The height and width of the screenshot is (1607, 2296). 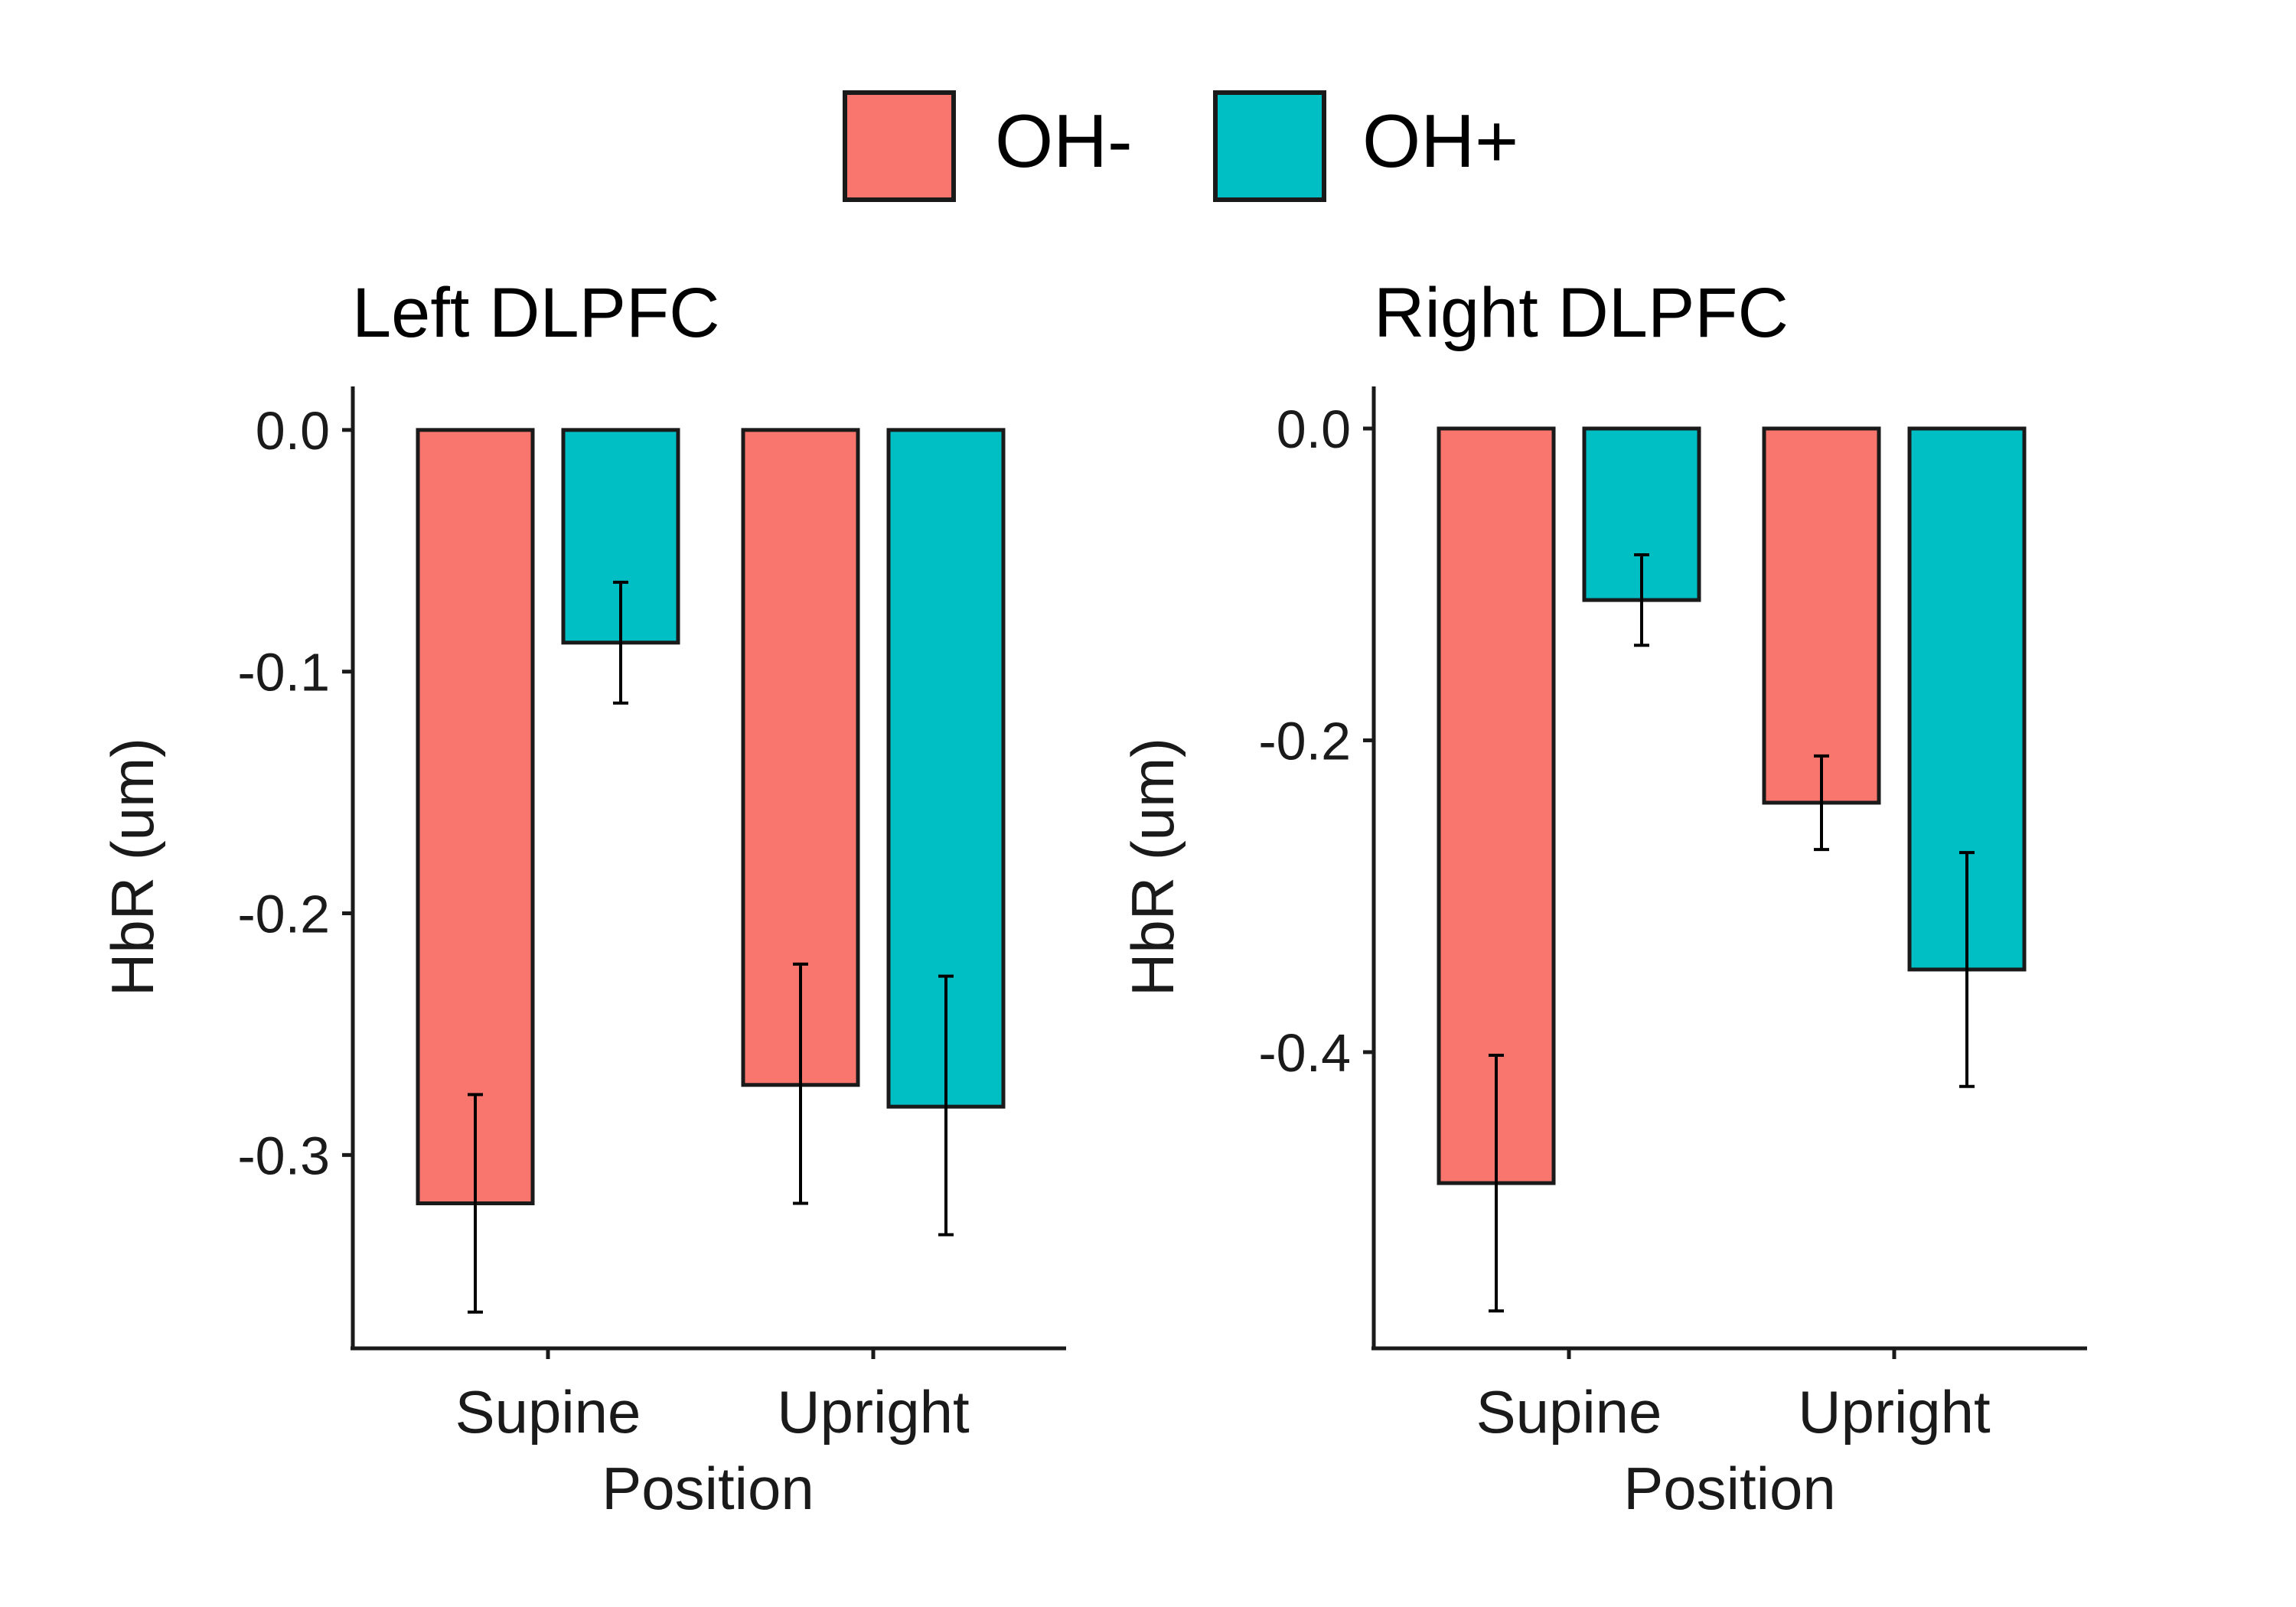 What do you see at coordinates (1729, 1488) in the screenshot?
I see `x-axis-title-right: Position` at bounding box center [1729, 1488].